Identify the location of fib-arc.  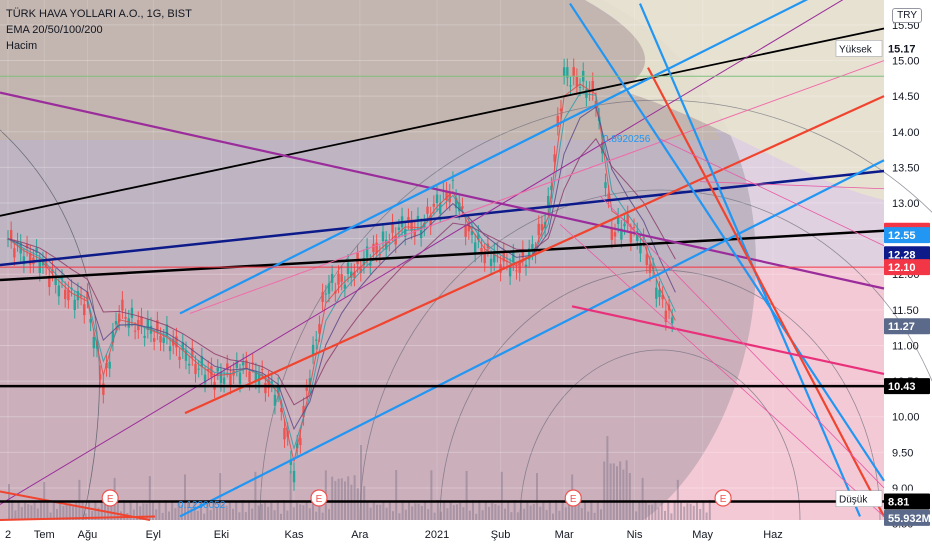
(660, 435).